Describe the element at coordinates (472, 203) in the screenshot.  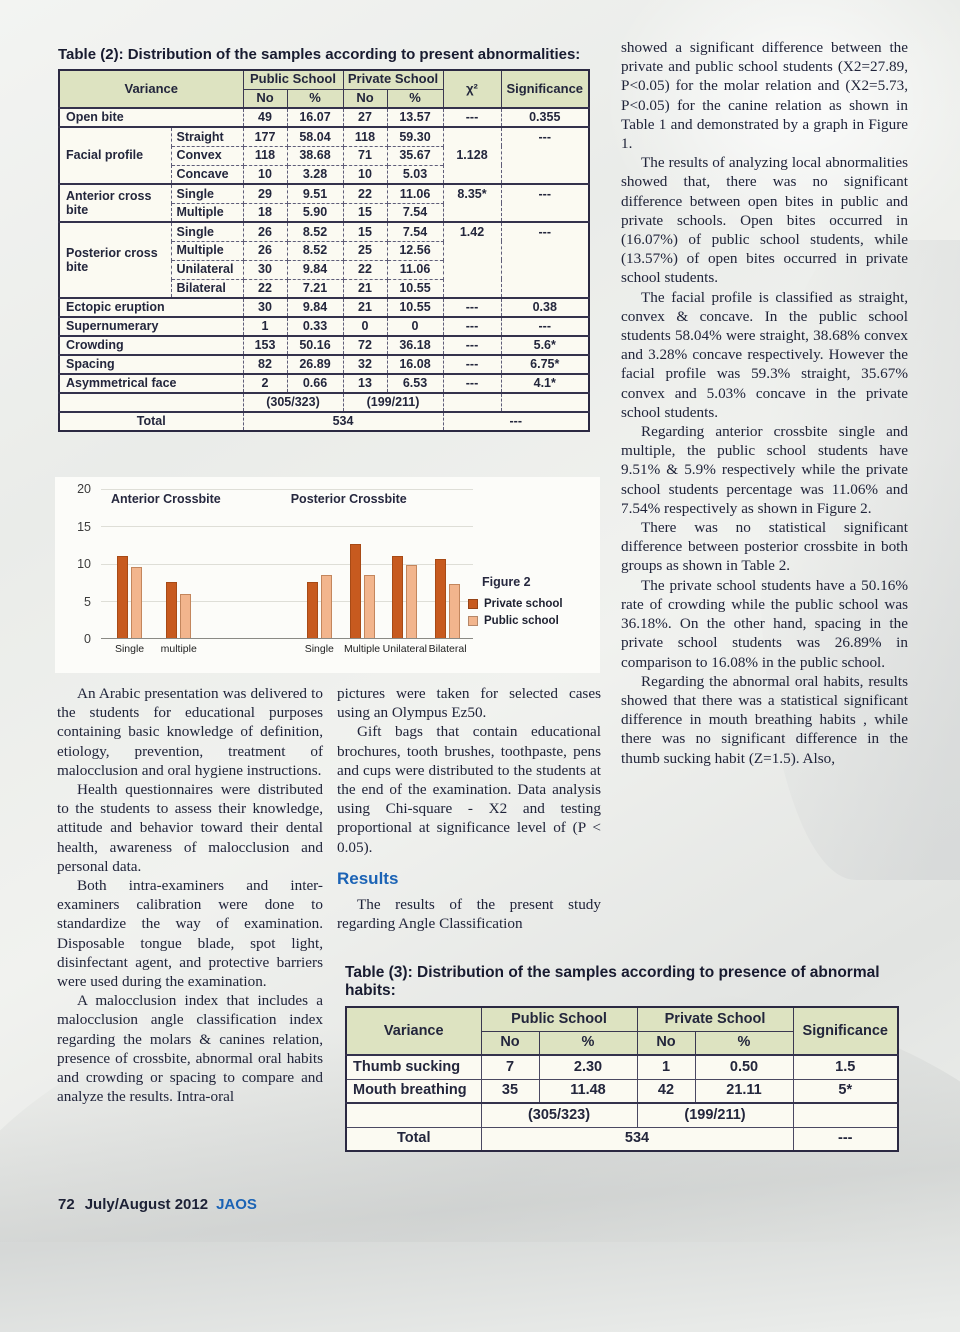
I see `table-cell: 8.35*` at that location.